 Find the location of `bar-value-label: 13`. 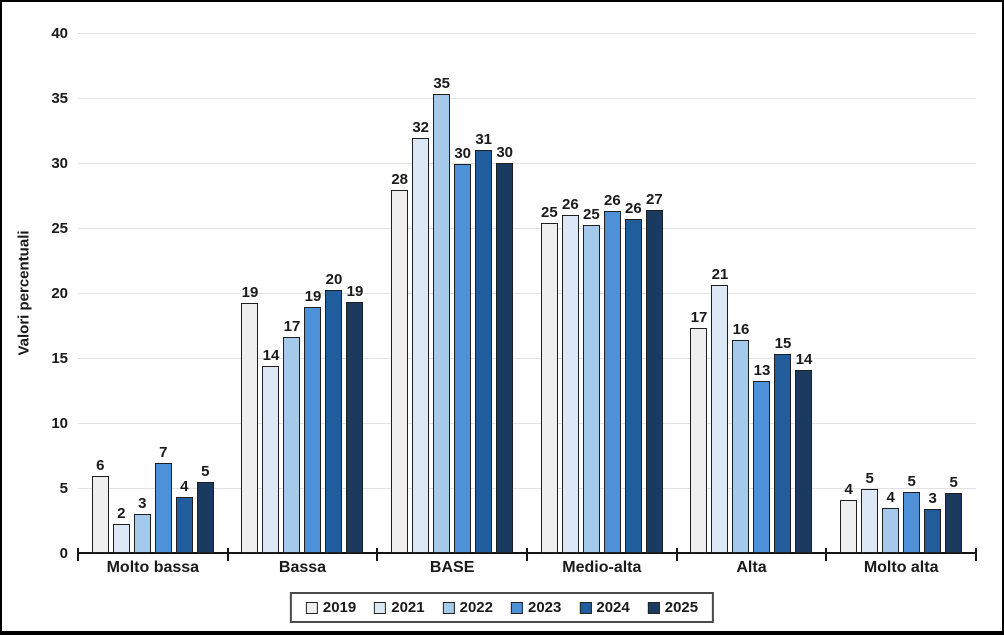

bar-value-label: 13 is located at coordinates (762, 371).